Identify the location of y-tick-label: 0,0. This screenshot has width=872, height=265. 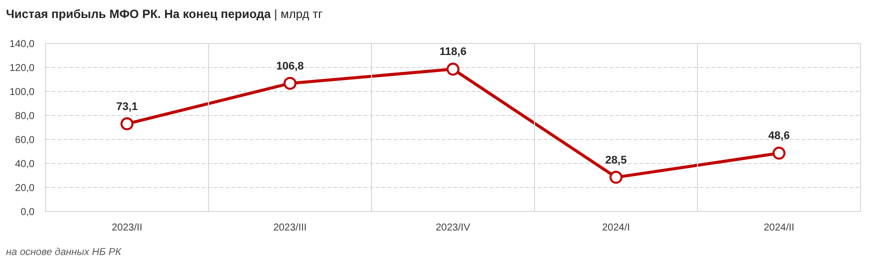
(27, 212).